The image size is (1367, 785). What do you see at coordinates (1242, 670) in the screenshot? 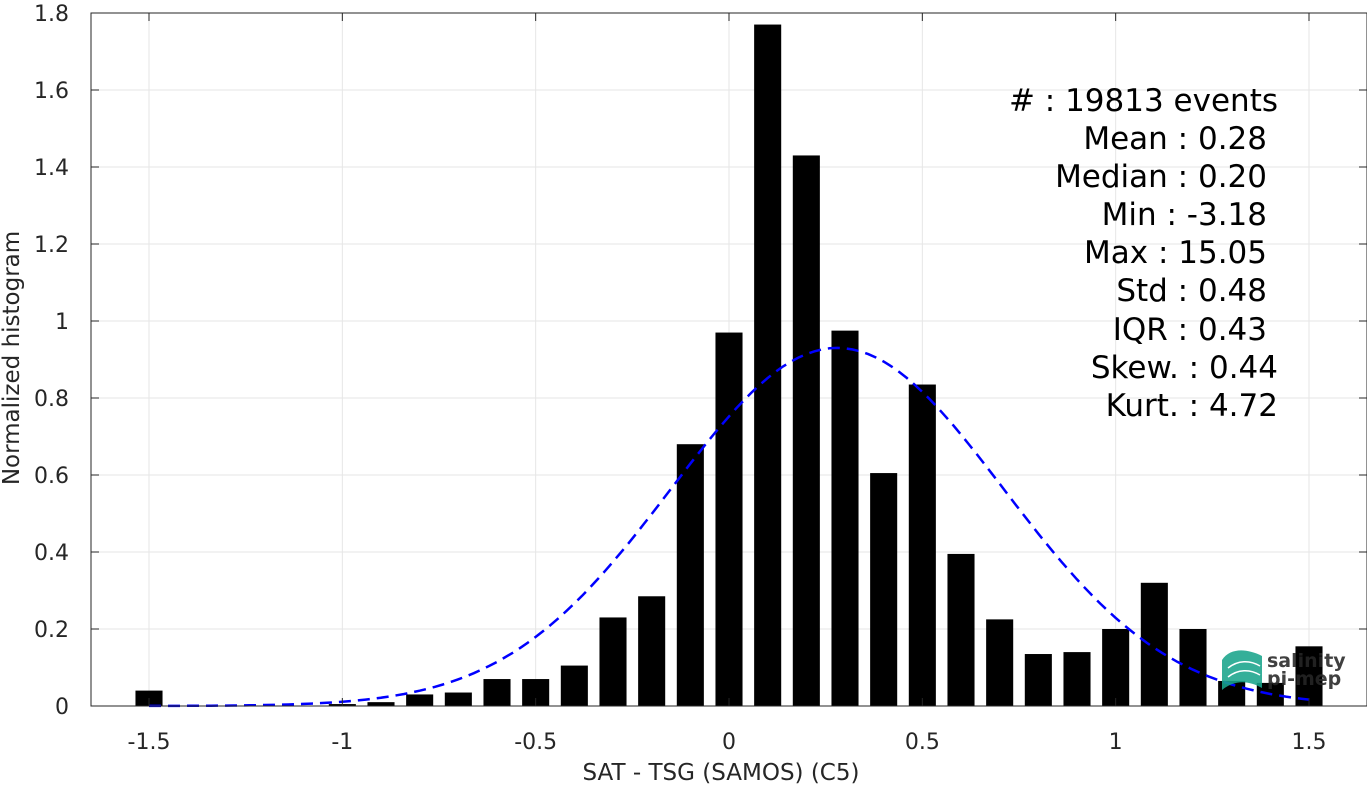
I see `wave-logo-icon` at bounding box center [1242, 670].